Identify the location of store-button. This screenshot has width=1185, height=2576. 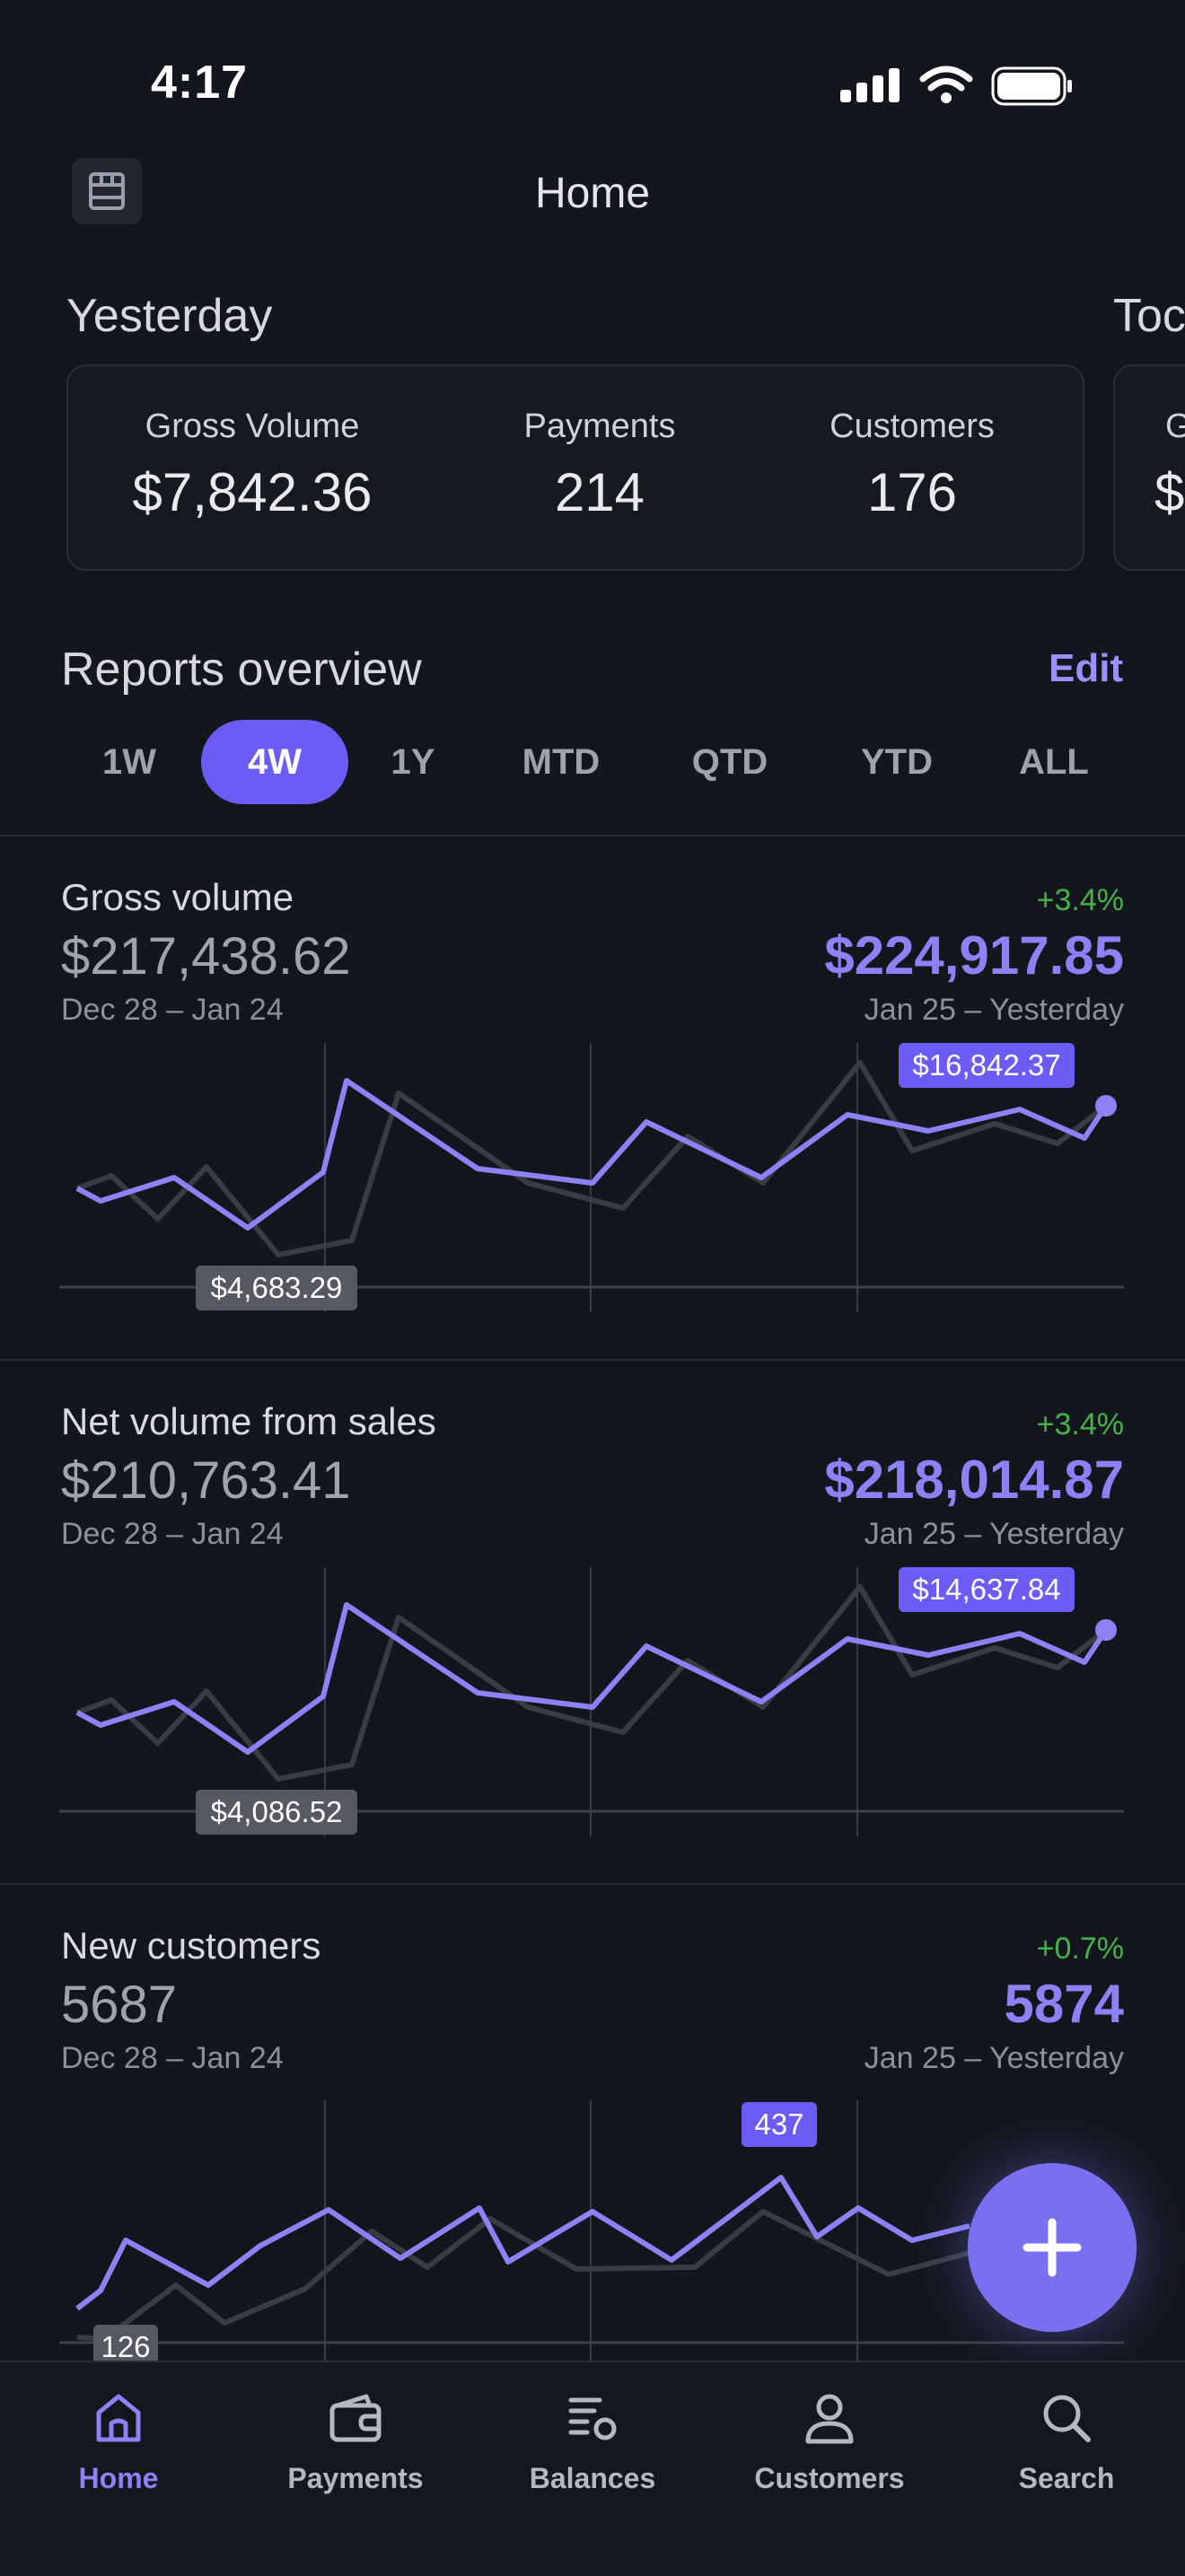
(107, 191).